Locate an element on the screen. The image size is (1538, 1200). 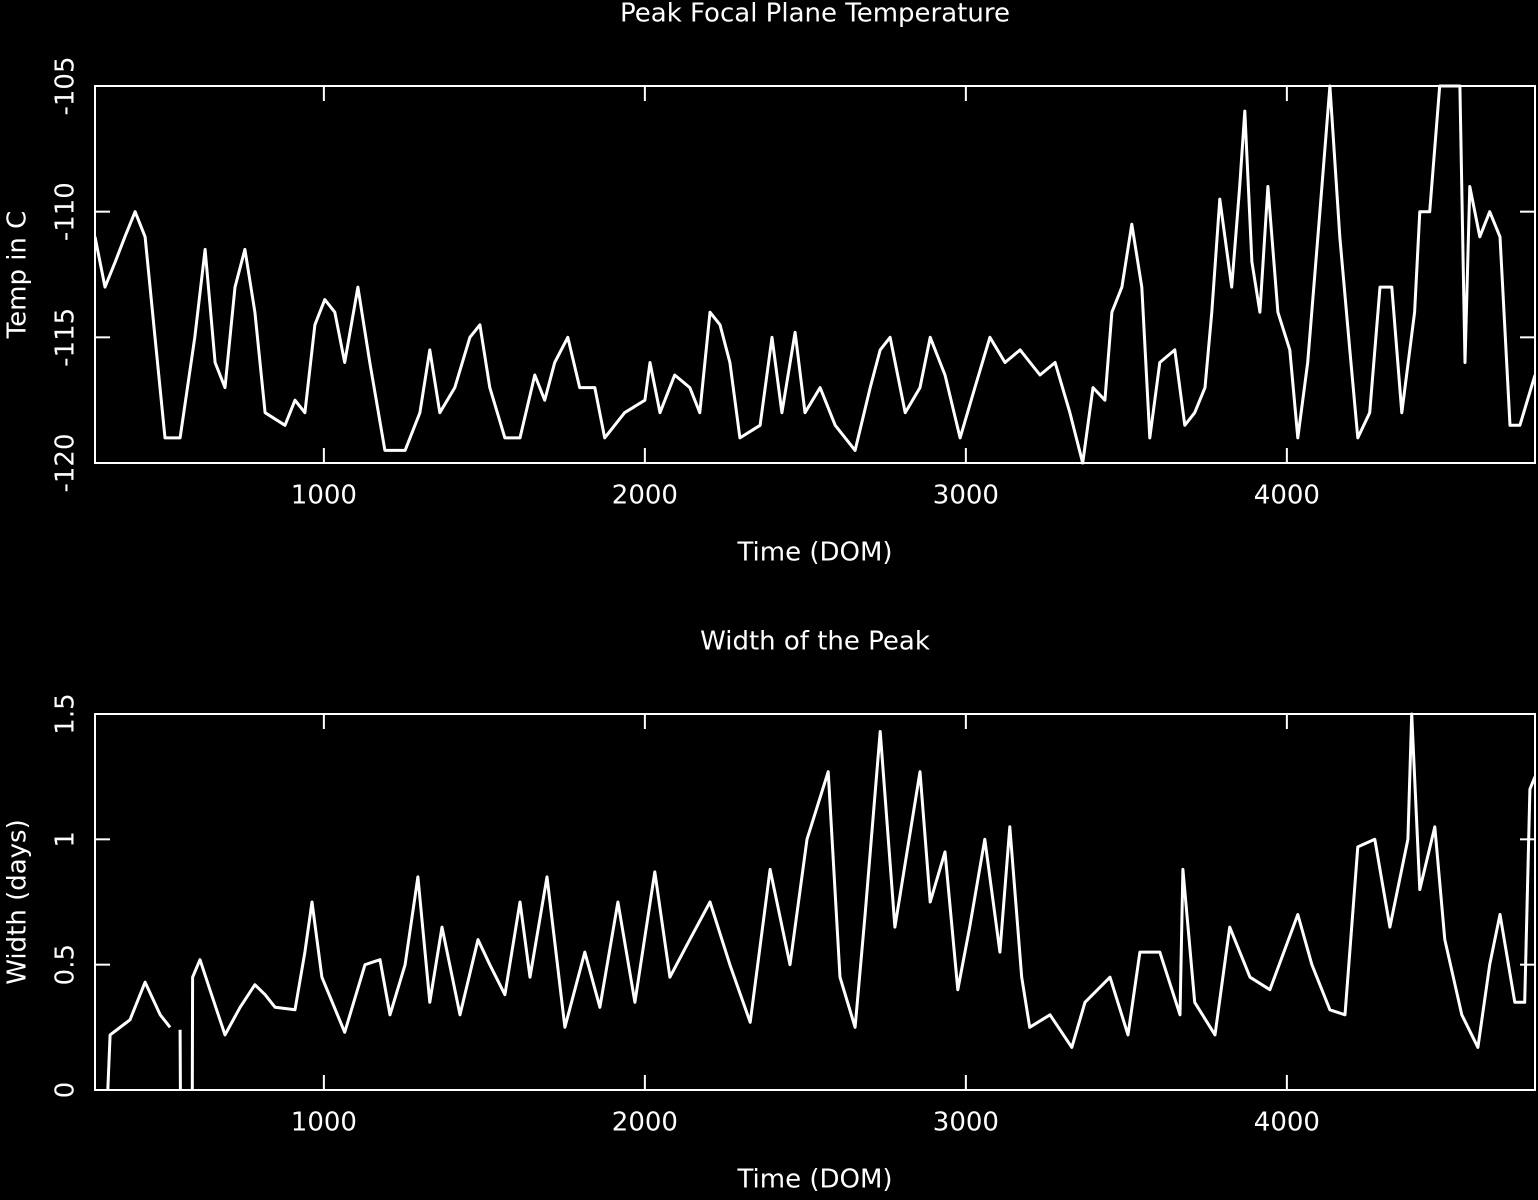
y-tick-label: 1.5 is located at coordinates (66, 713).